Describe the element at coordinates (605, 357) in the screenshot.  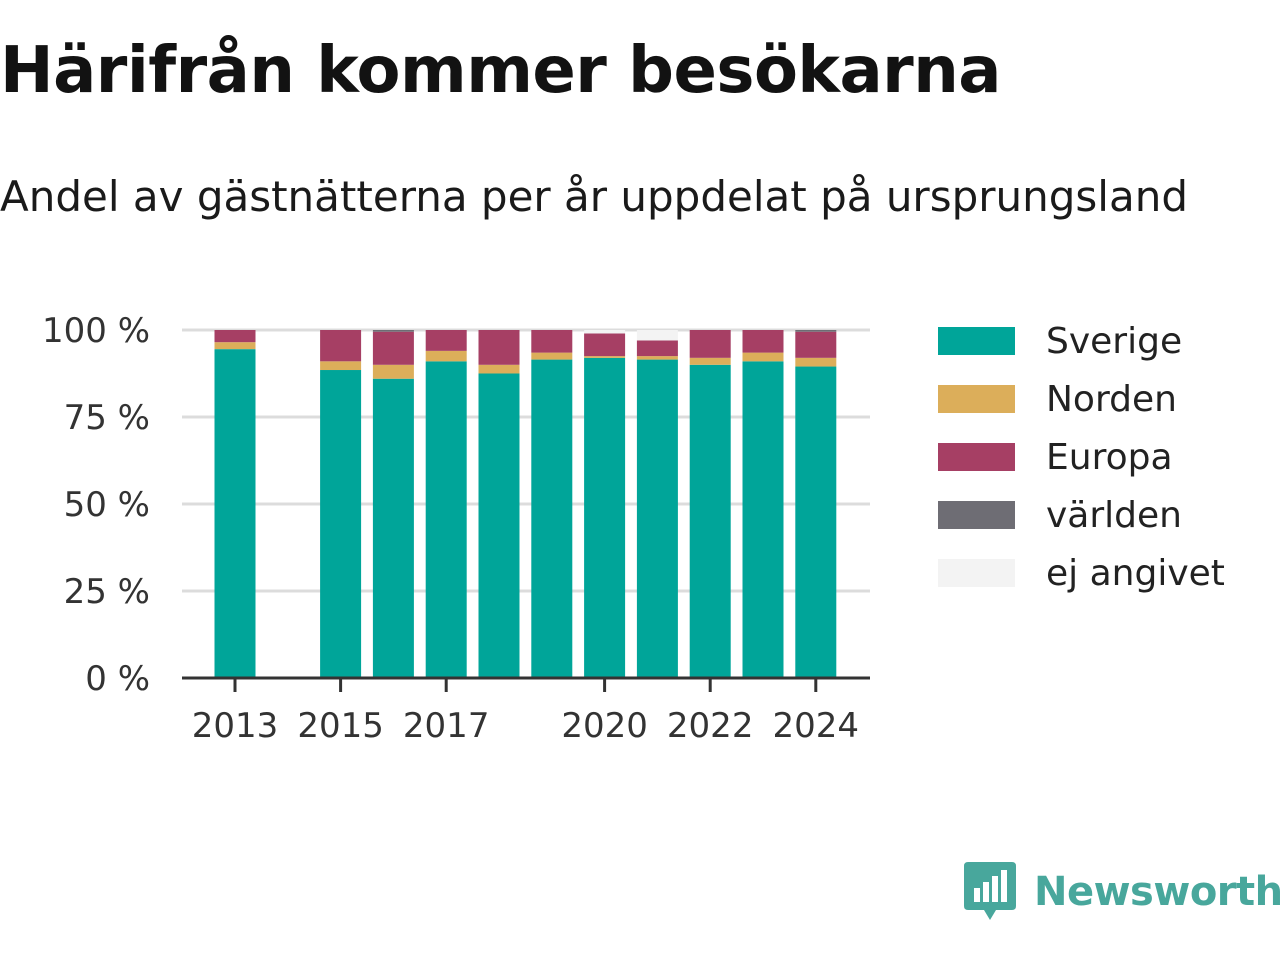
I see `bar-segment-norden-2020` at that location.